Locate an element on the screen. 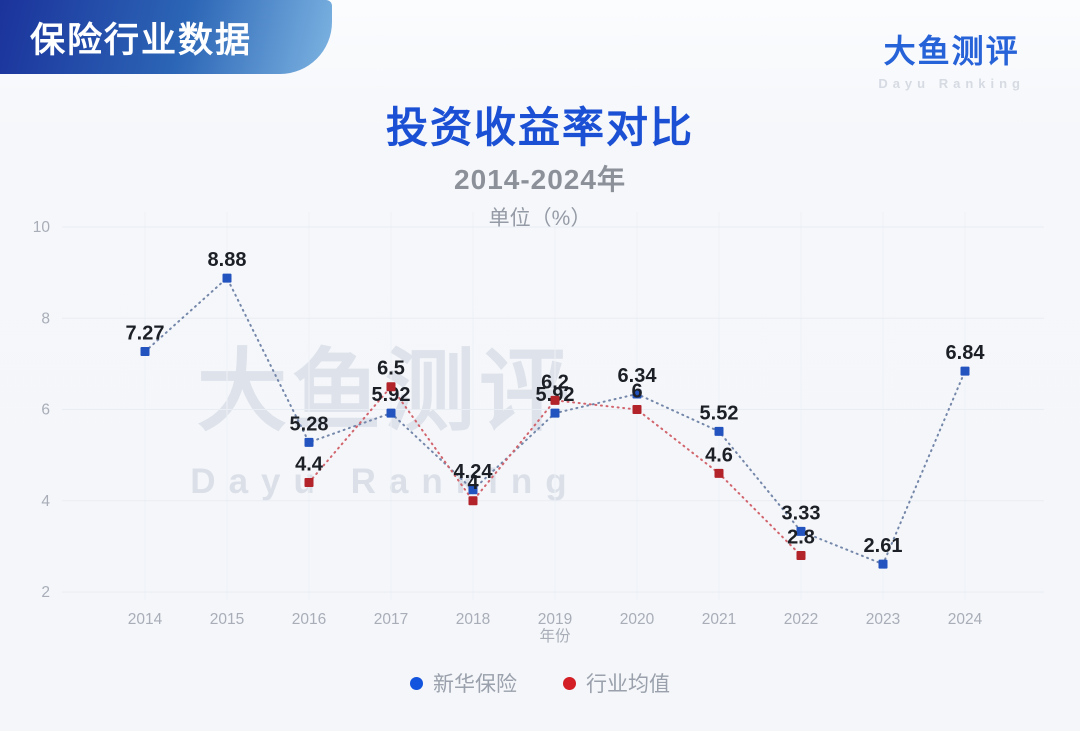 The image size is (1080, 731). x-tick-label: 2016 is located at coordinates (309, 619).